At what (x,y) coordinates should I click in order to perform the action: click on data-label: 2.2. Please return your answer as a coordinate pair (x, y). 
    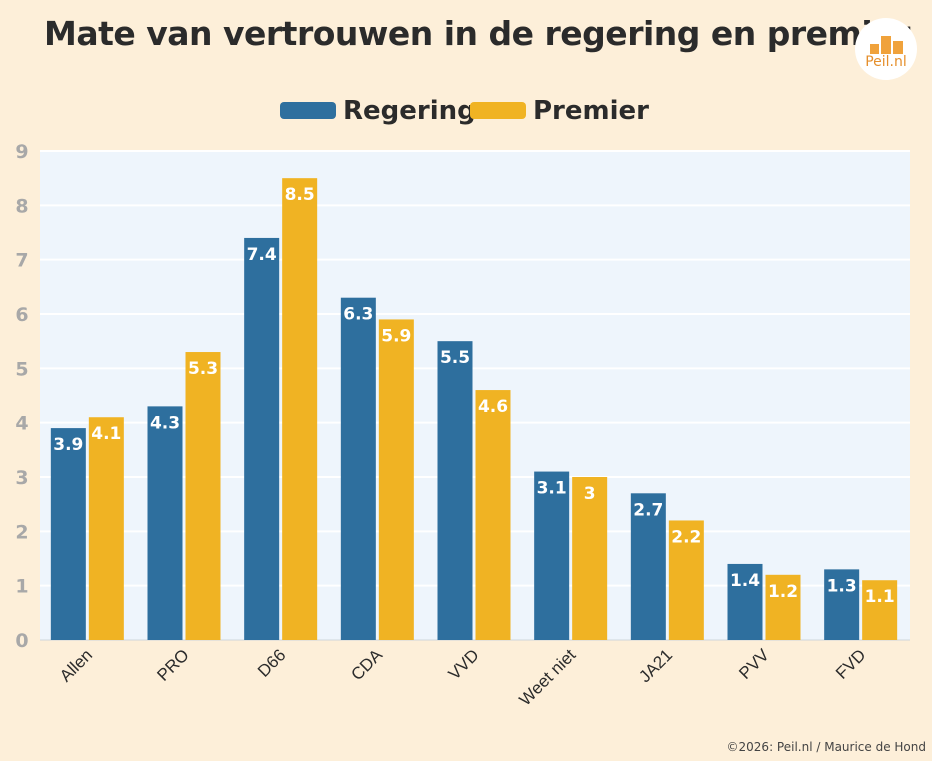
    Looking at the image, I should click on (686, 537).